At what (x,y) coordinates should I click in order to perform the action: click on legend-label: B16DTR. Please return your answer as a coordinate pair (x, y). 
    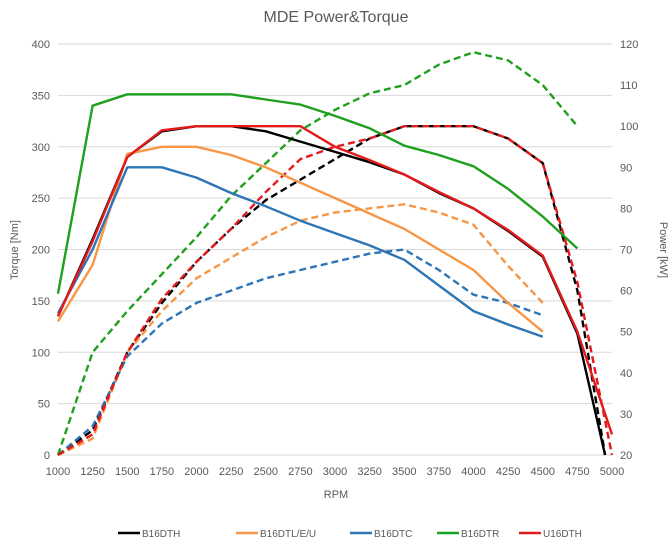
    Looking at the image, I should click on (480, 534).